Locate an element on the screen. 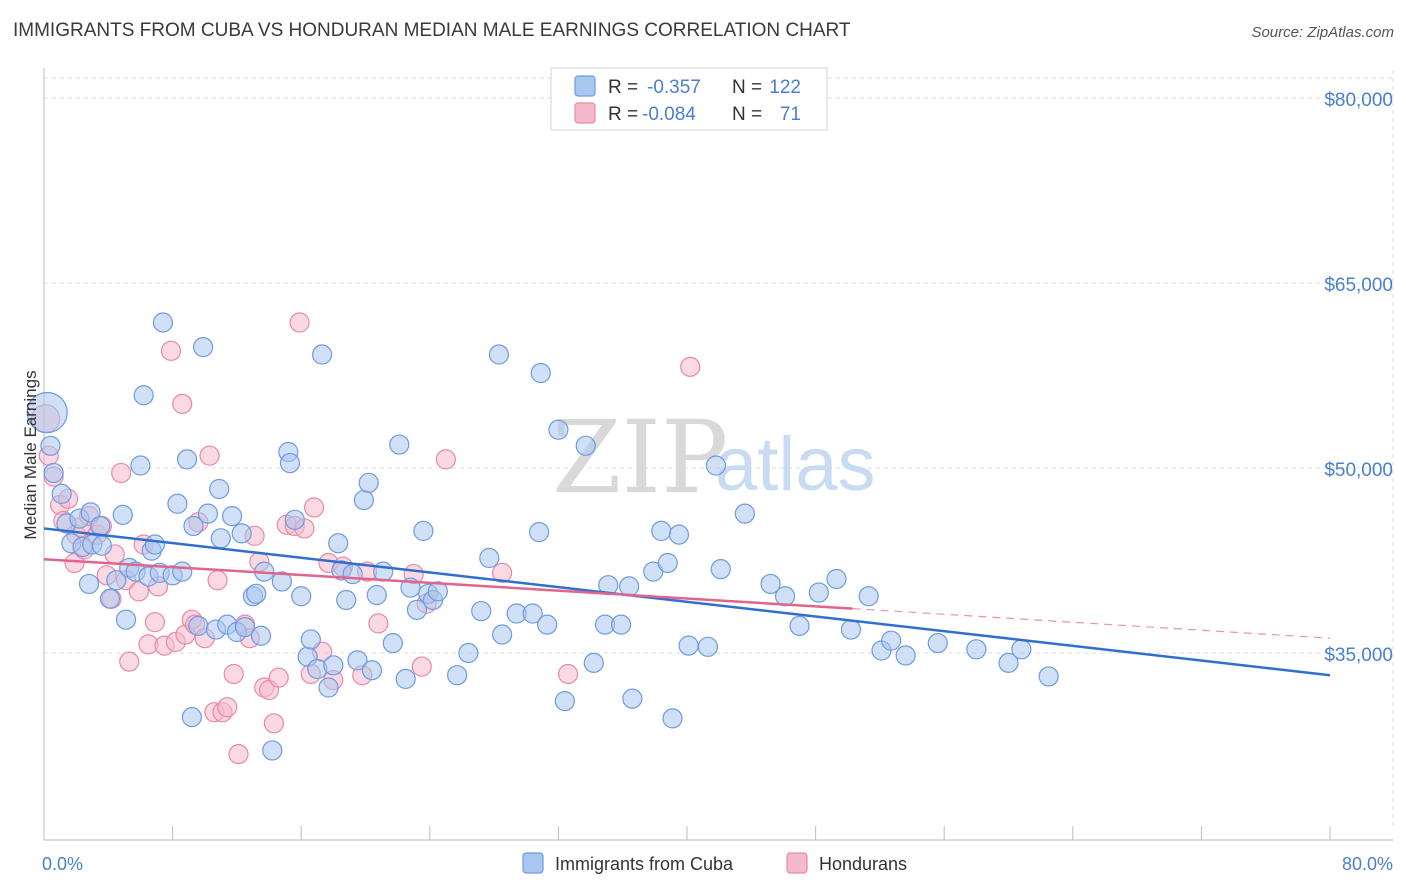 The height and width of the screenshot is (892, 1406). stats-legend: R = -0.357 N = 122 R = -0.084 N = 71 is located at coordinates (689, 99).